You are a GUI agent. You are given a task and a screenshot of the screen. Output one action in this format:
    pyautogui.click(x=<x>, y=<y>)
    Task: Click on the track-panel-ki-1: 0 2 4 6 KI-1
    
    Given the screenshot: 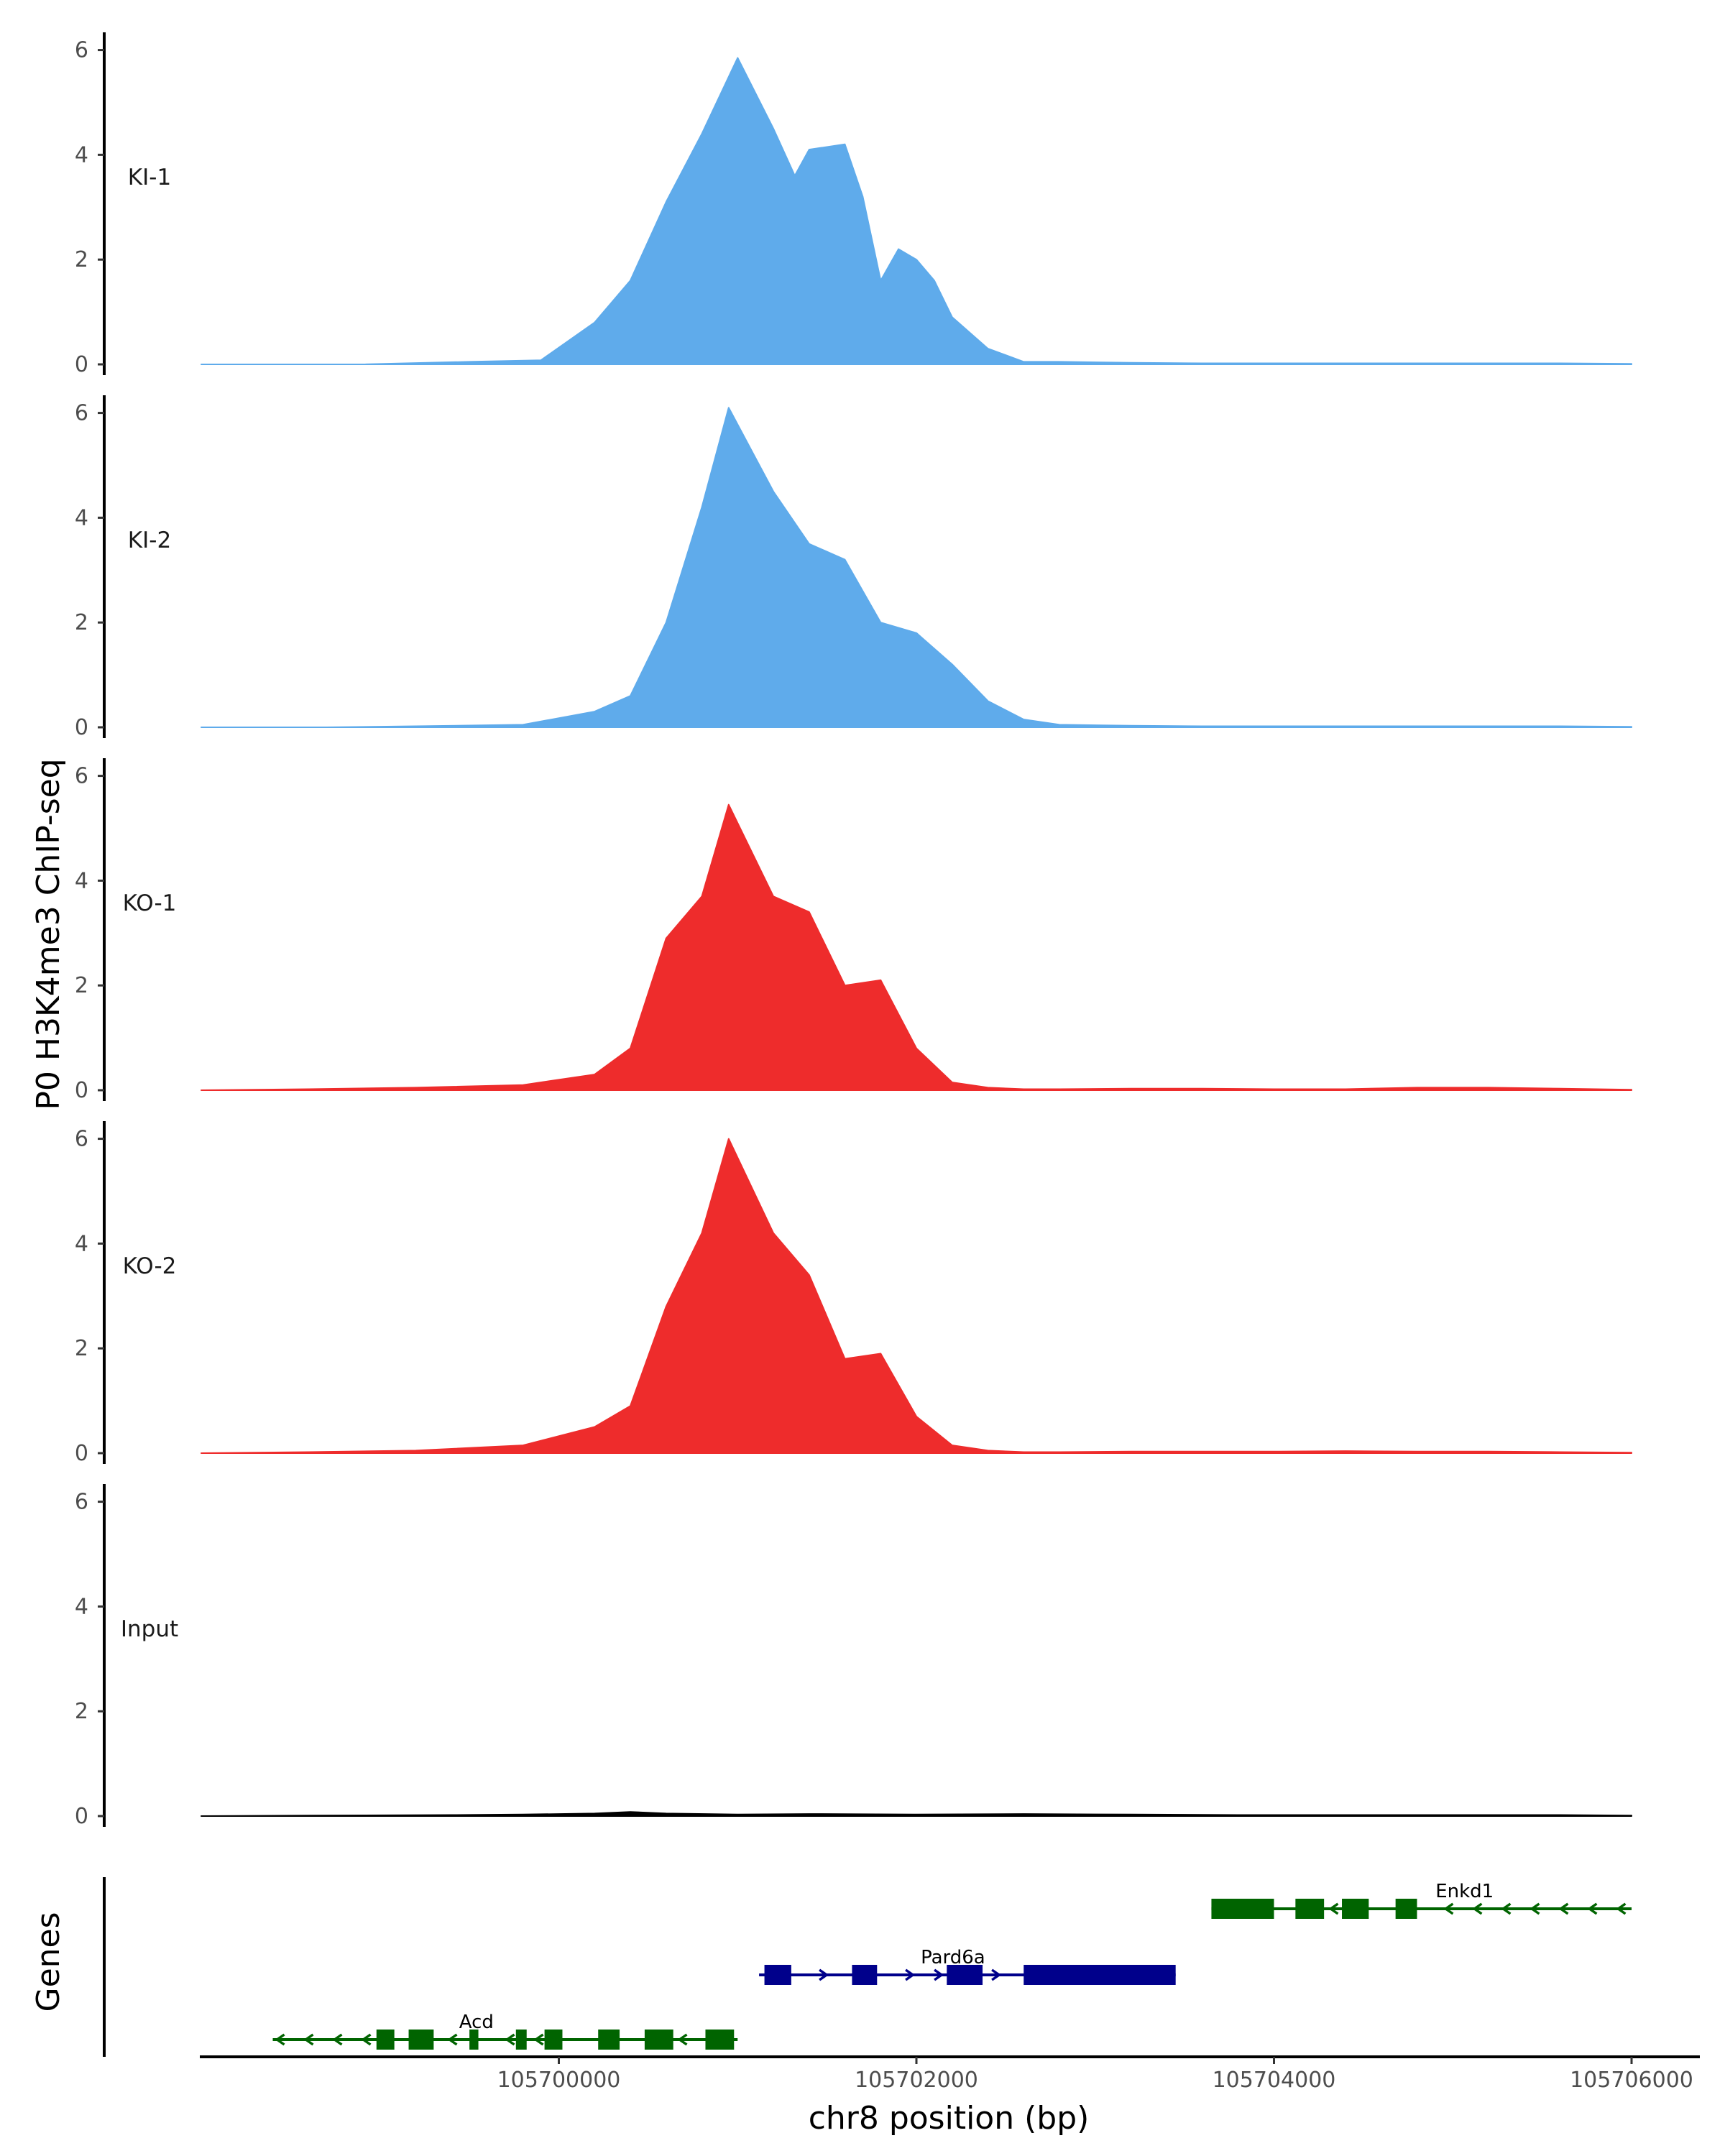 What is the action you would take?
    pyautogui.click(x=853, y=204)
    